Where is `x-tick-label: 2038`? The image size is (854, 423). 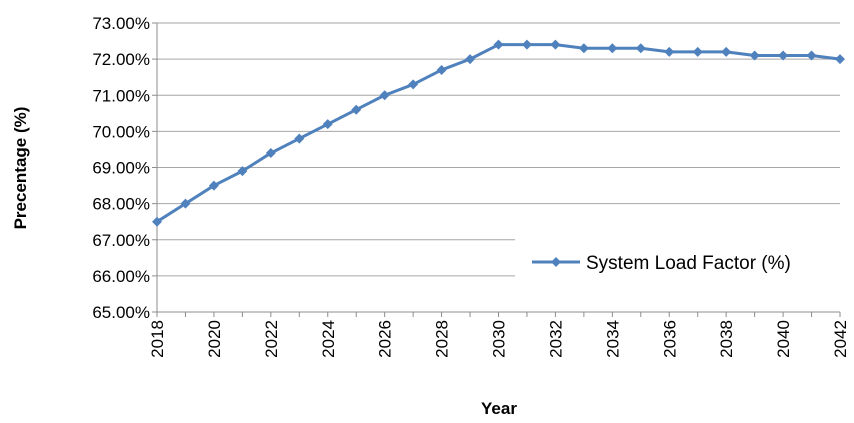 x-tick-label: 2038 is located at coordinates (726, 339).